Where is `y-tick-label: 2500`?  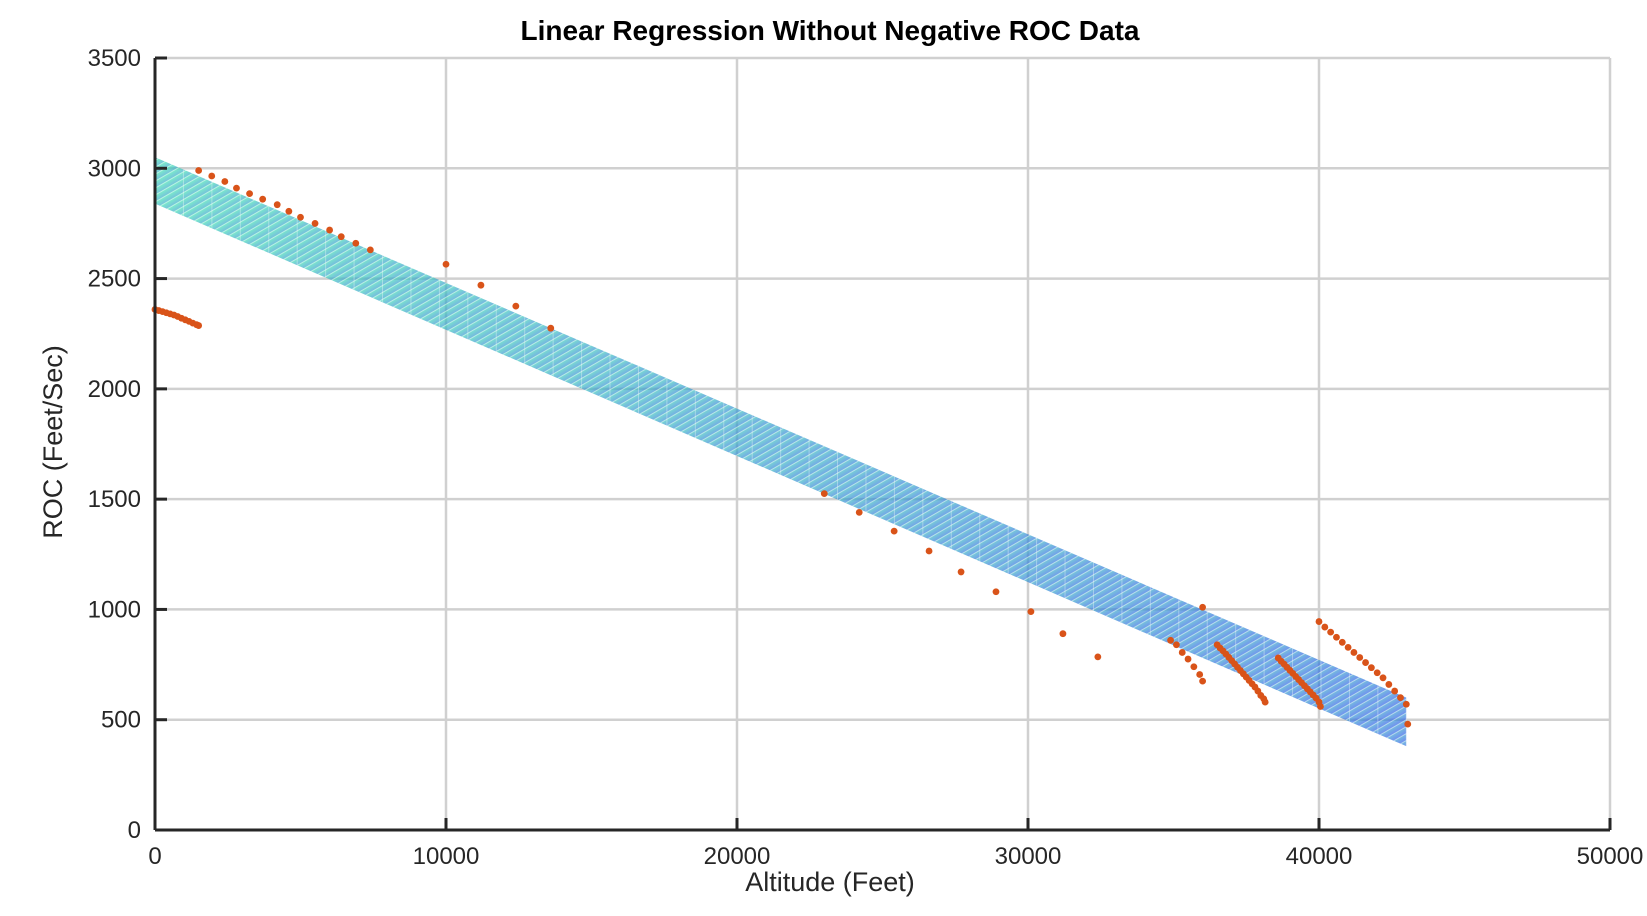 y-tick-label: 2500 is located at coordinates (114, 279).